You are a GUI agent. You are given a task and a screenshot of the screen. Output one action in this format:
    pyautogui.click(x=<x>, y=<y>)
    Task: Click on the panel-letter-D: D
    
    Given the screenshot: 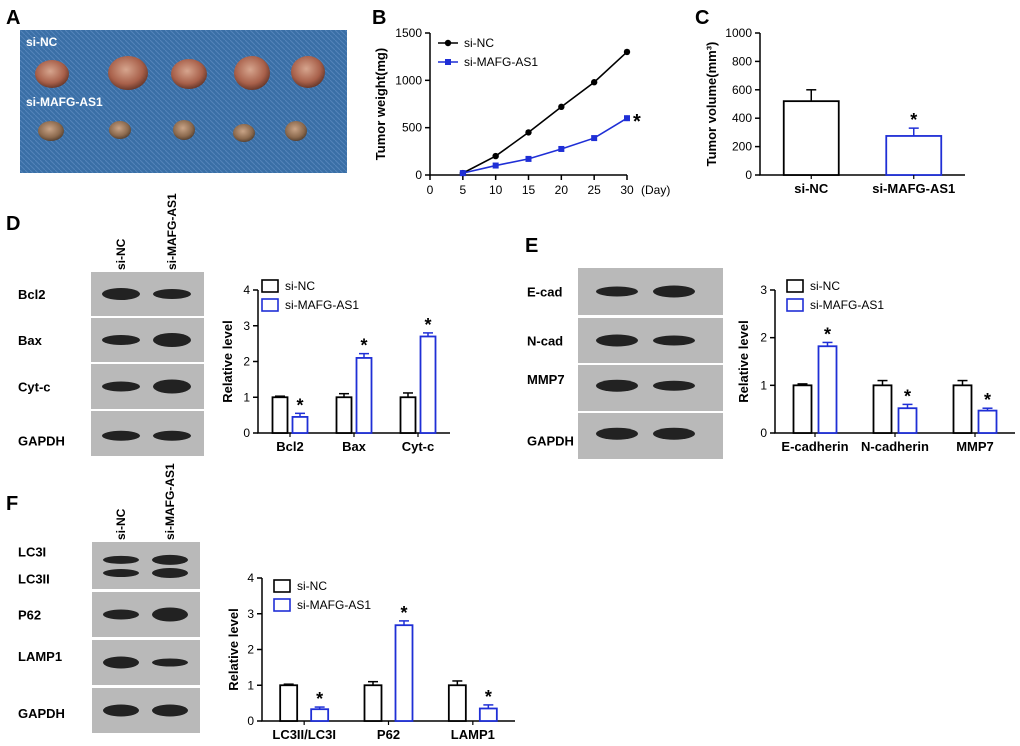 What is the action you would take?
    pyautogui.click(x=13, y=224)
    